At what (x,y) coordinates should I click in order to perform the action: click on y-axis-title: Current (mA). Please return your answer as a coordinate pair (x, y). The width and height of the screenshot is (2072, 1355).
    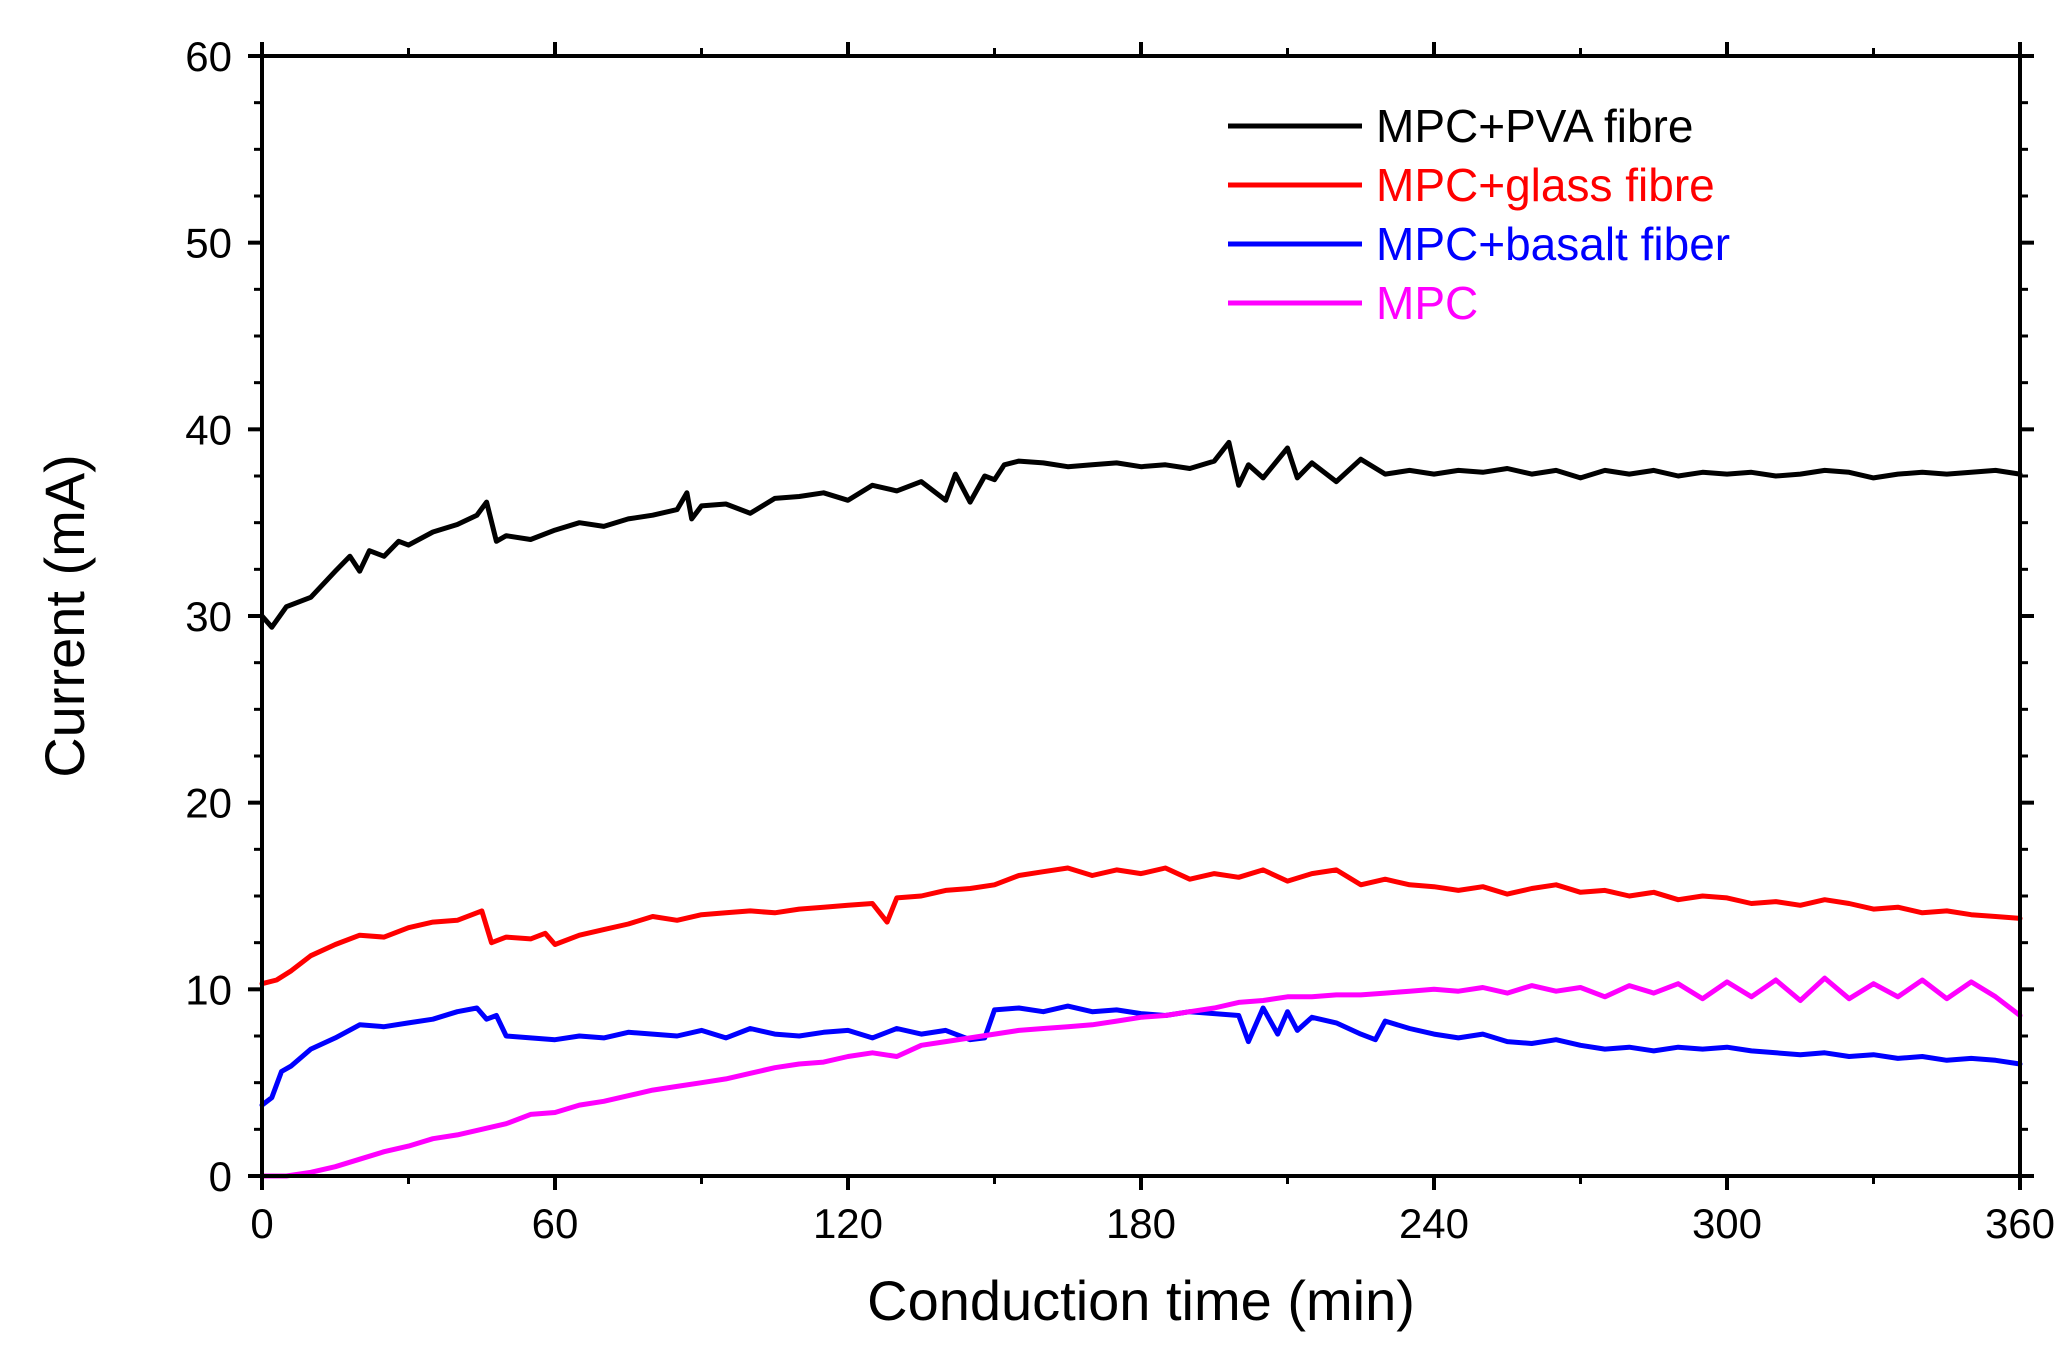
    Looking at the image, I should click on (64, 616).